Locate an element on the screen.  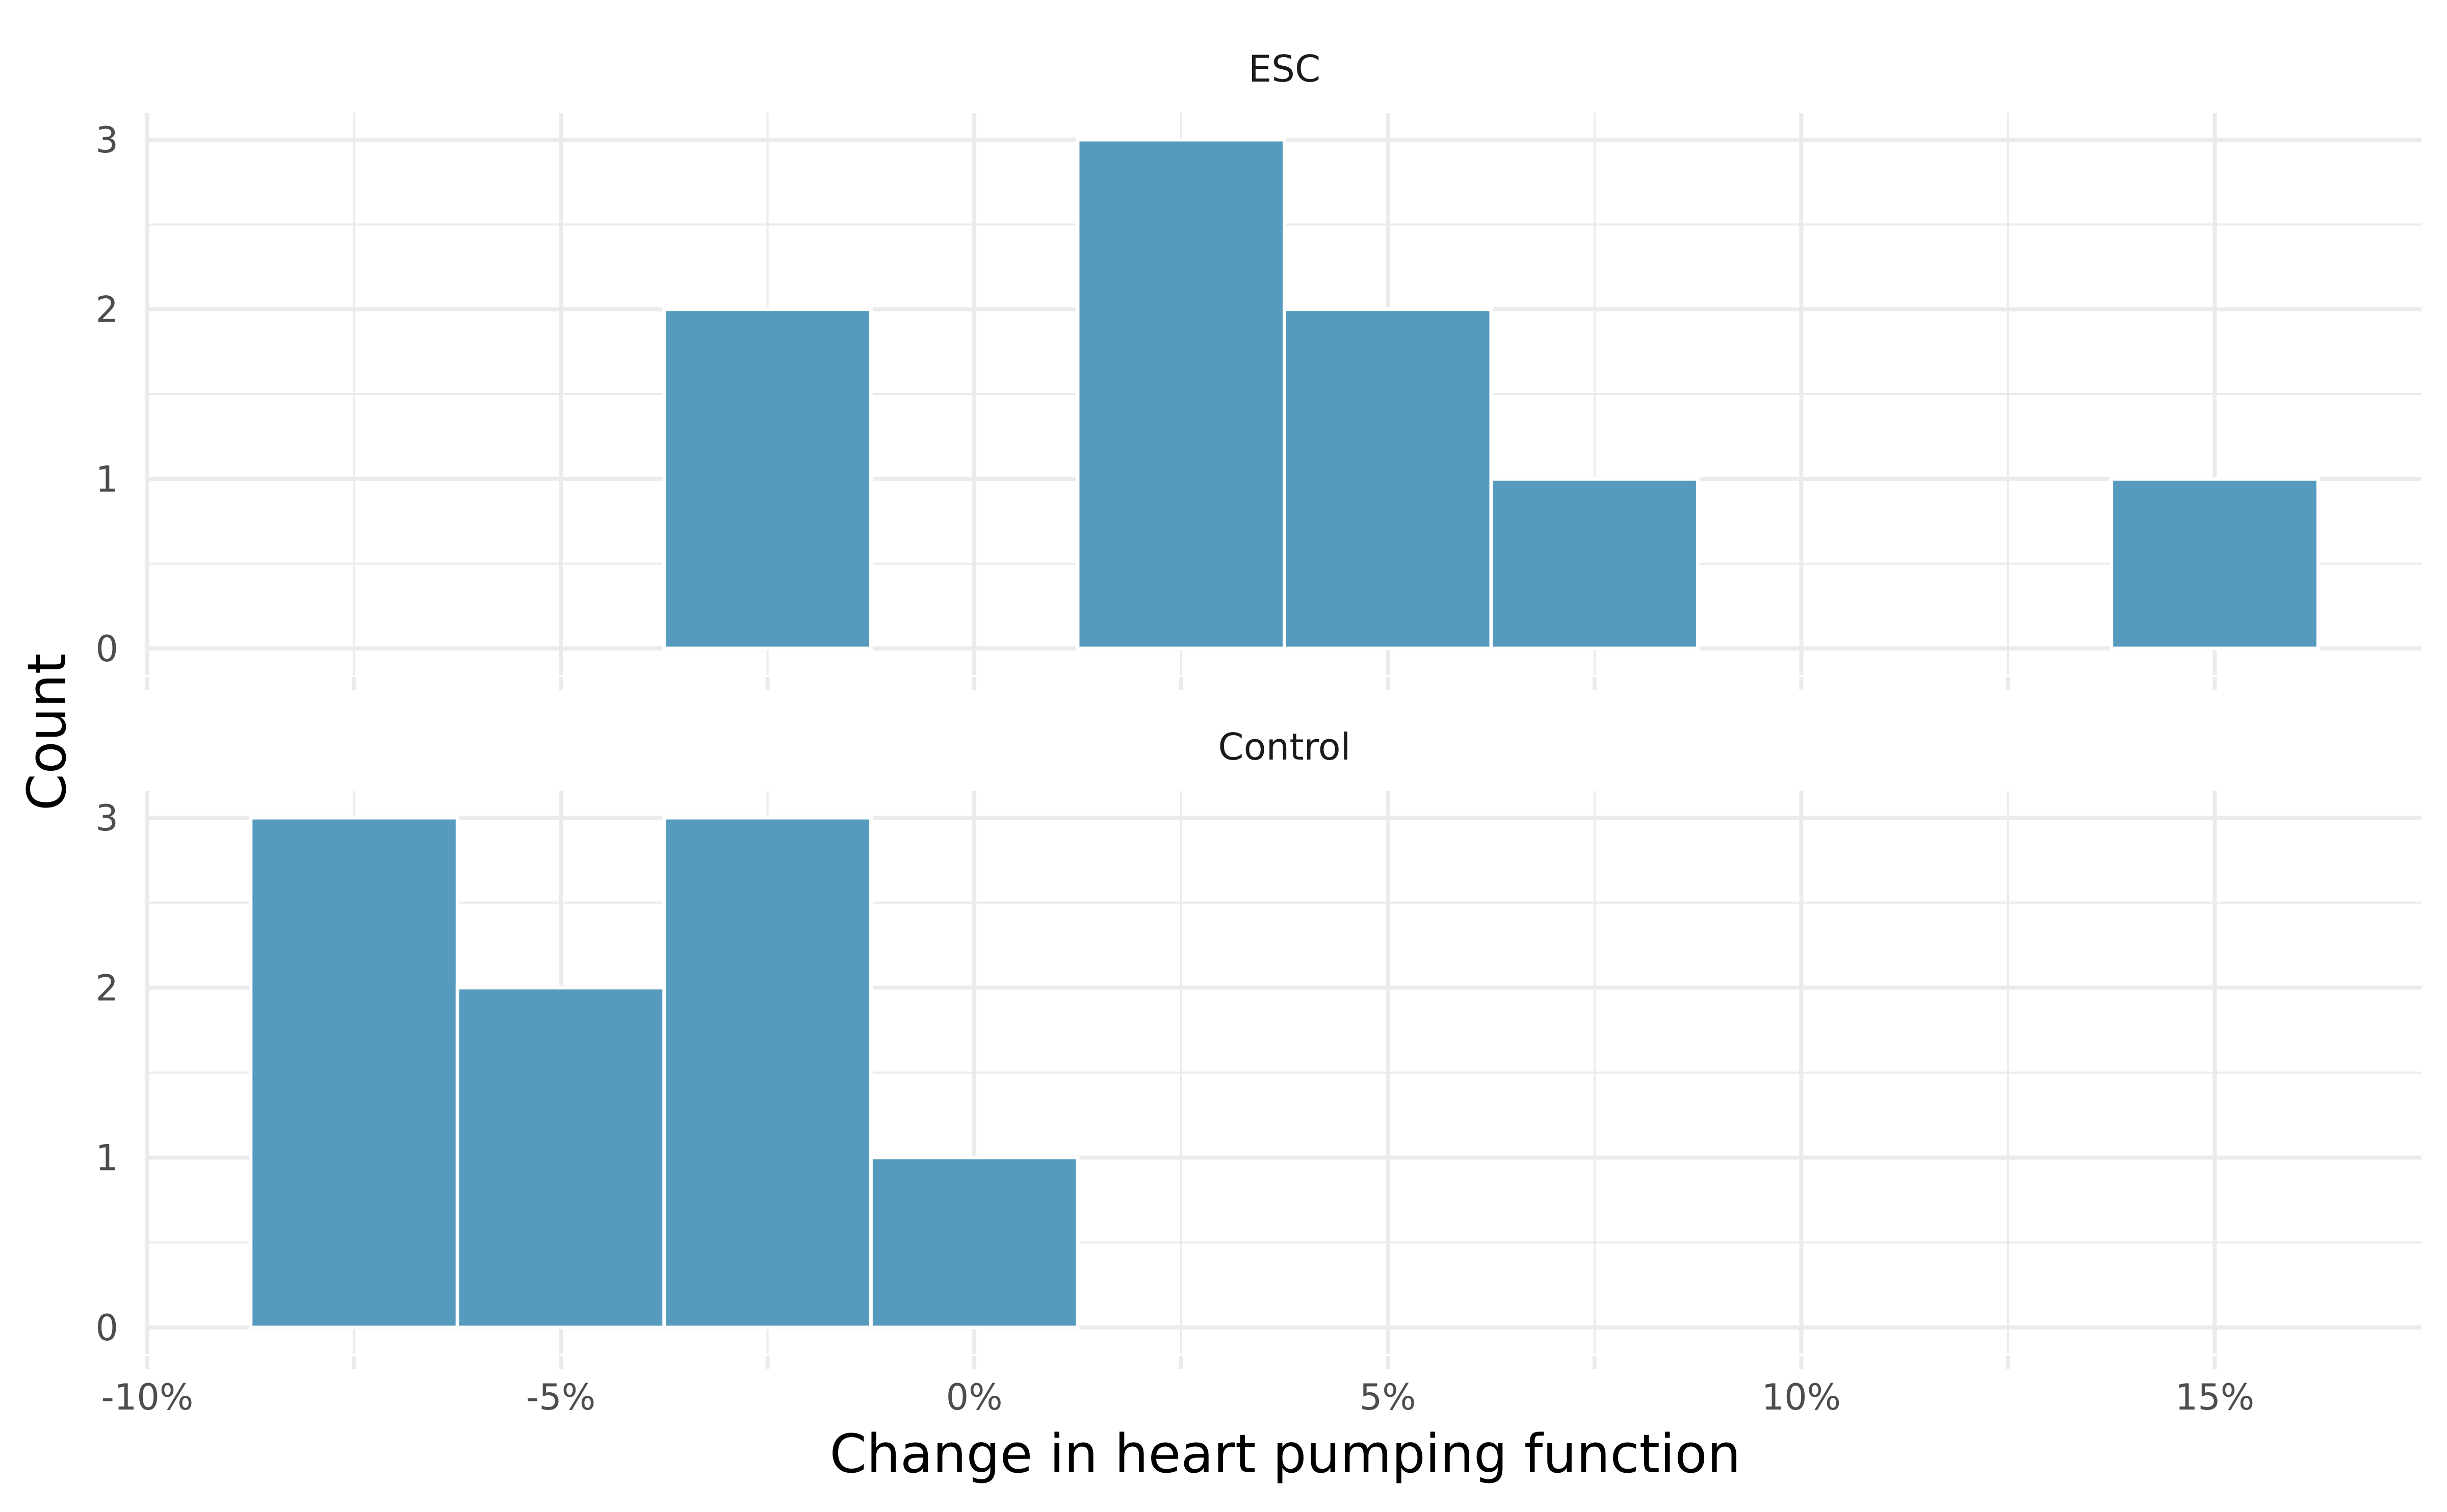
x-axis-title: Change in heart pumping function is located at coordinates (1284, 1454).